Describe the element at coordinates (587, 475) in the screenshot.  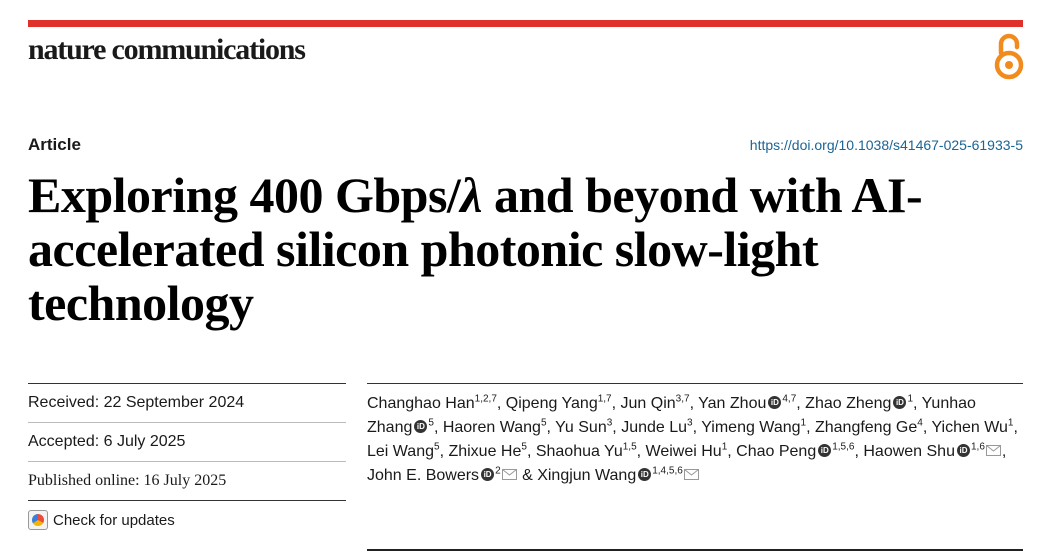
I see `author-name: Xingjun Wang` at that location.